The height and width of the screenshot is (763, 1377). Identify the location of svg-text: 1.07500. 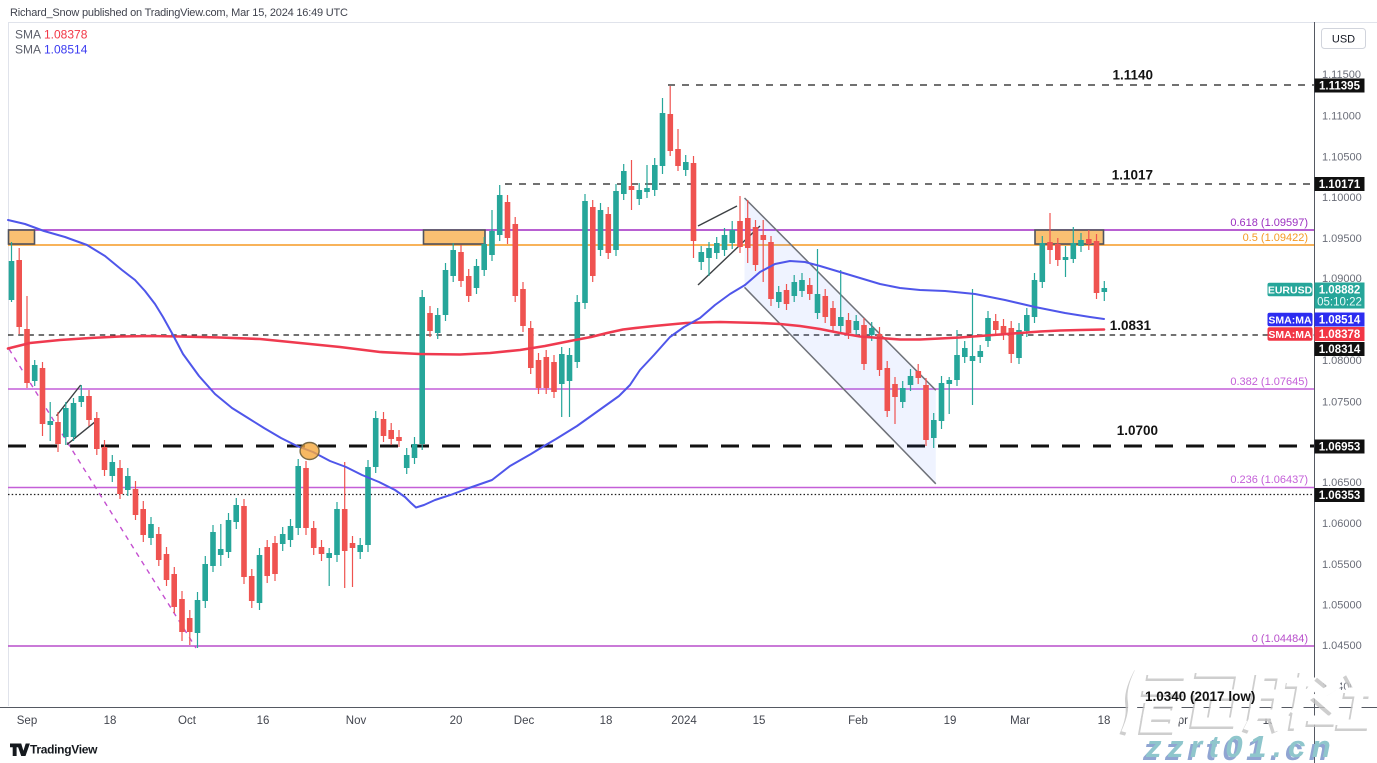
(1342, 403).